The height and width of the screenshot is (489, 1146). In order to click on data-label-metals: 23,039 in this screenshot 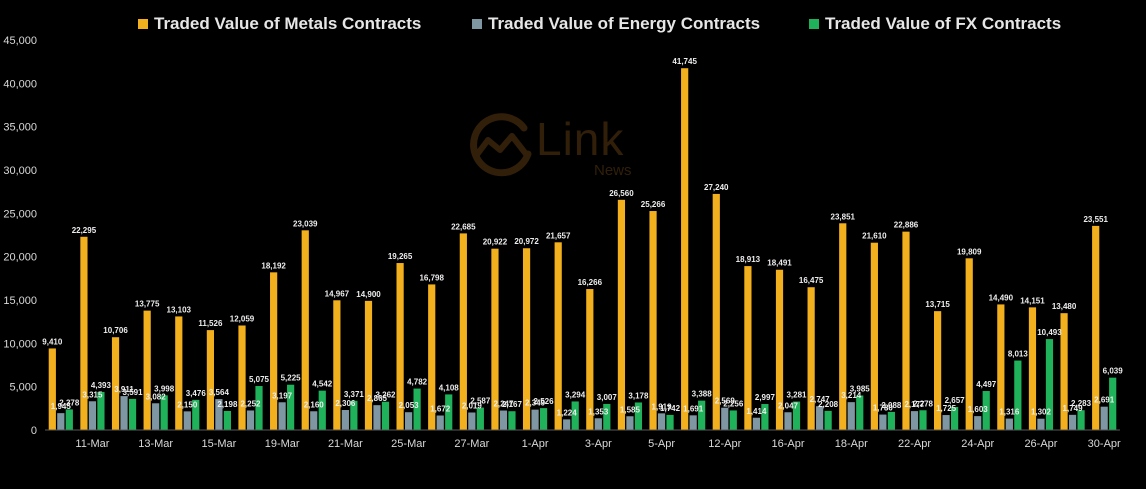, I will do `click(305, 223)`.